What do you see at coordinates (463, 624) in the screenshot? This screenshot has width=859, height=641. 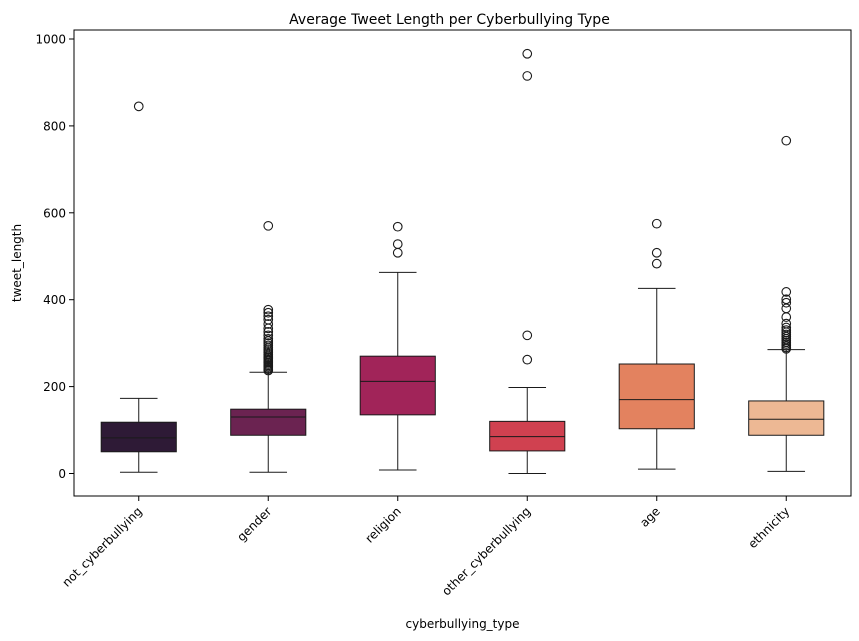 I see `x-axis-label: cyberbullying_type` at bounding box center [463, 624].